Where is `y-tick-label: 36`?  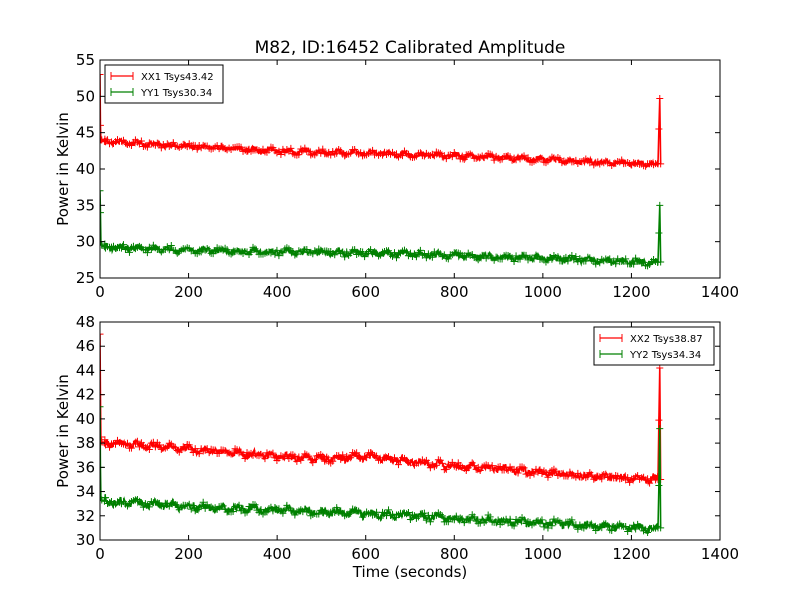 y-tick-label: 36 is located at coordinates (85, 467).